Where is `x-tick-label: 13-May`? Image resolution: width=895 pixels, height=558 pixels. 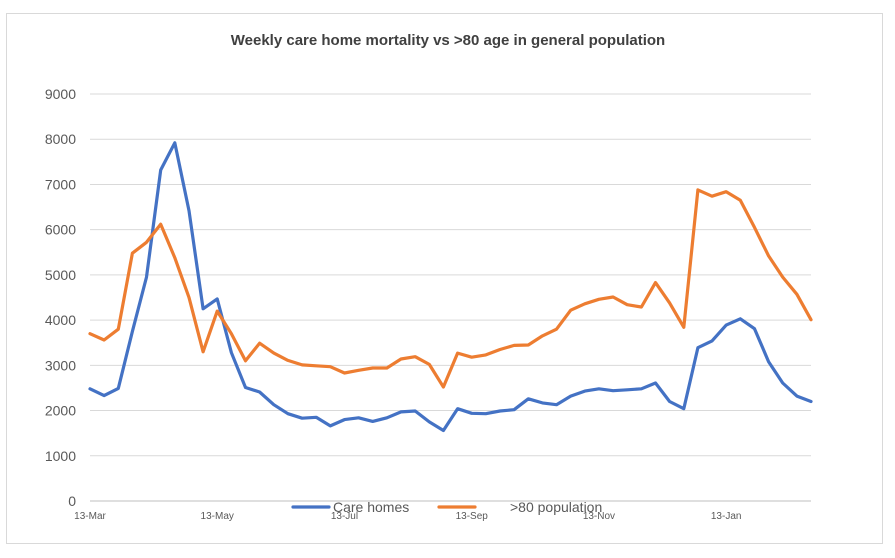
x-tick-label: 13-May is located at coordinates (217, 516).